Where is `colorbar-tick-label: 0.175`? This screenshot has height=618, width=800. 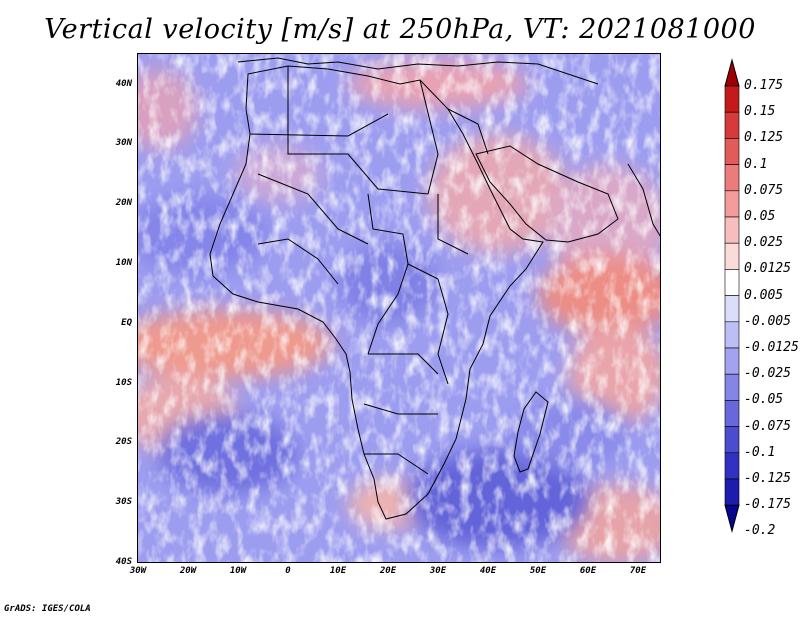 colorbar-tick-label: 0.175 is located at coordinates (764, 85).